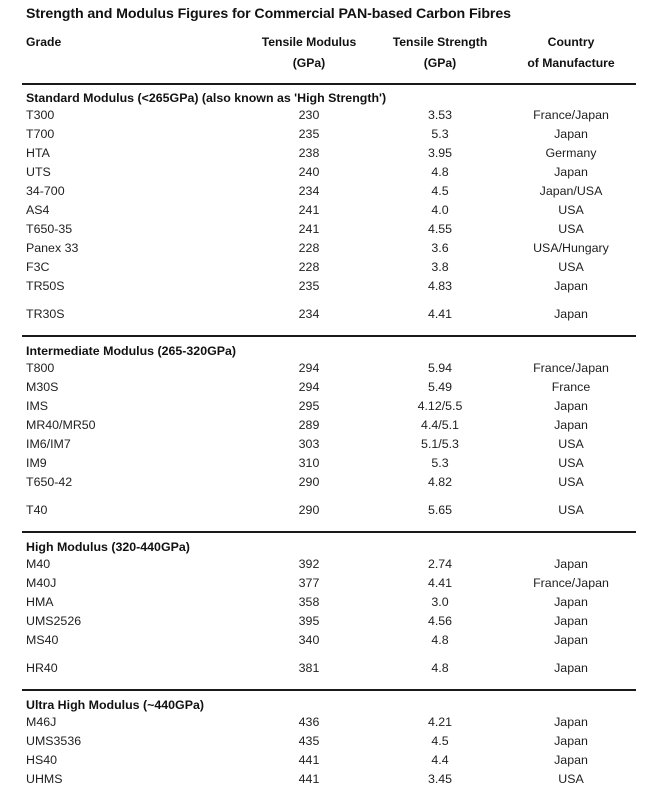  I want to click on tensile-strength-cell: 4.4/5.1, so click(440, 425).